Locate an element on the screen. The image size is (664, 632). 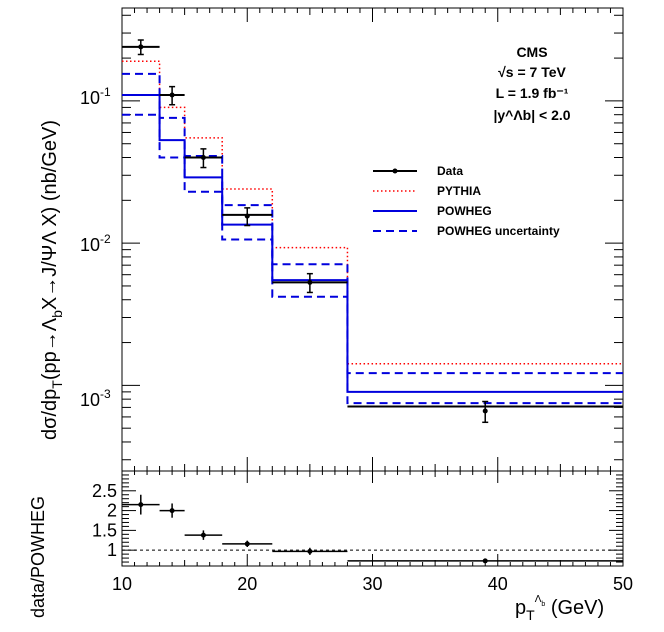
rapidity-label: |y^Λb| < 2.0 is located at coordinates (531, 115).